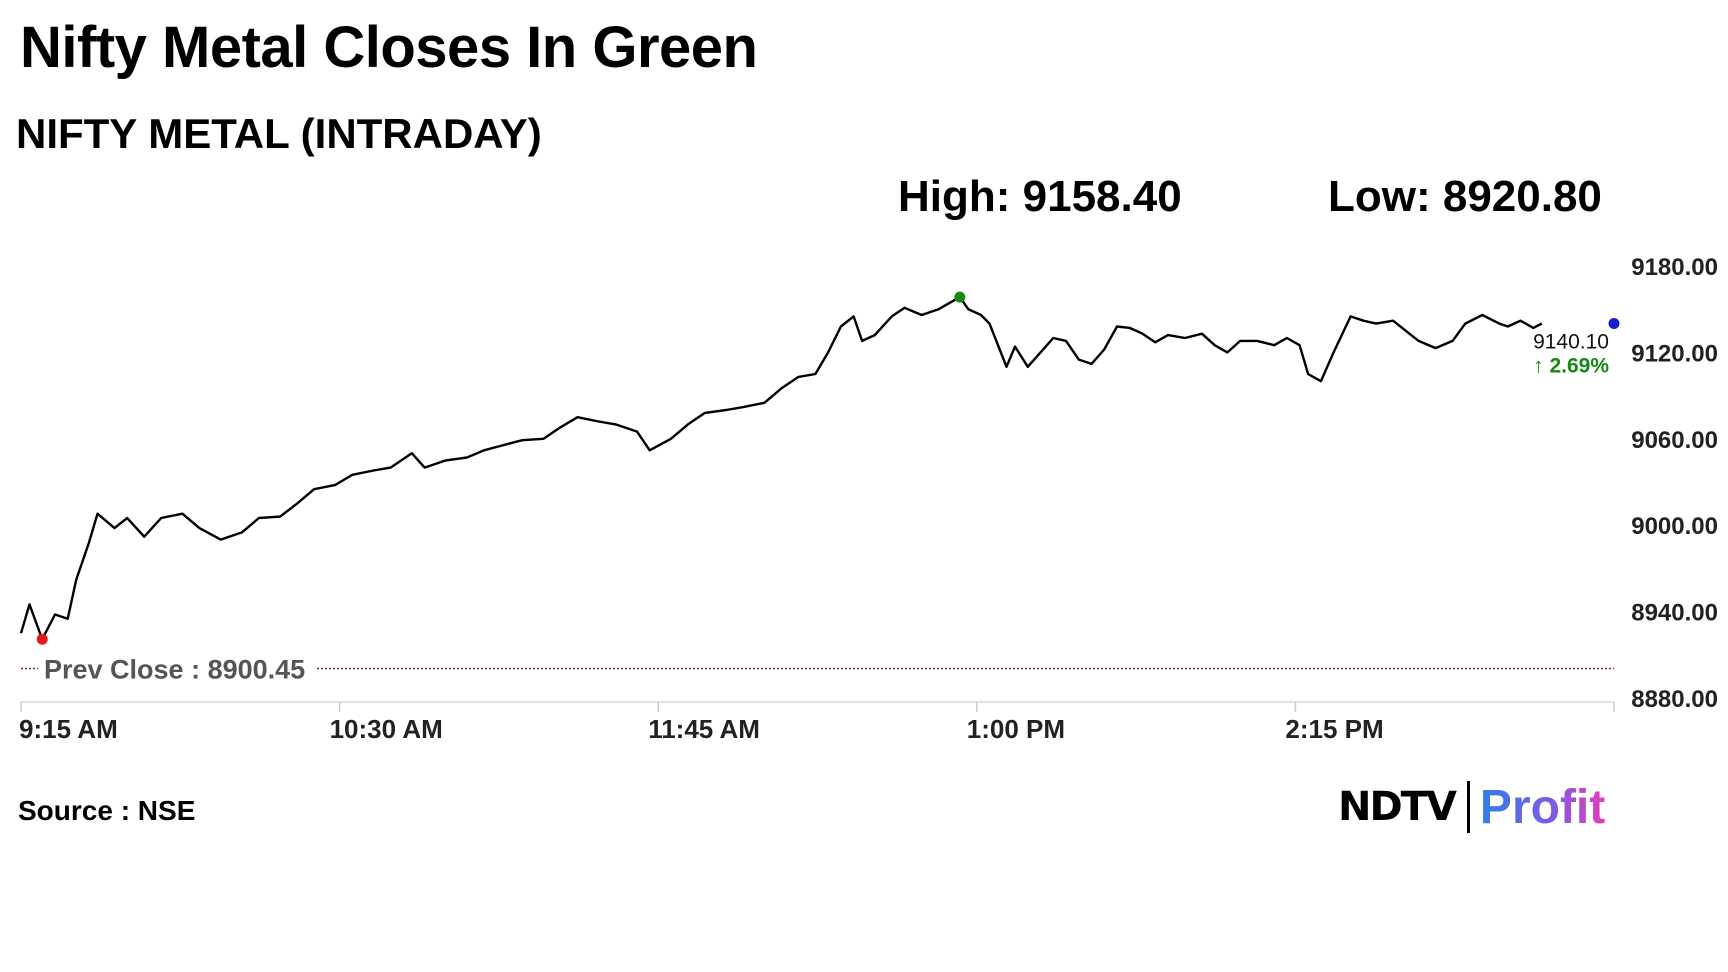 The image size is (1728, 972). What do you see at coordinates (68, 729) in the screenshot?
I see `x-tick-label: 9:15 AM` at bounding box center [68, 729].